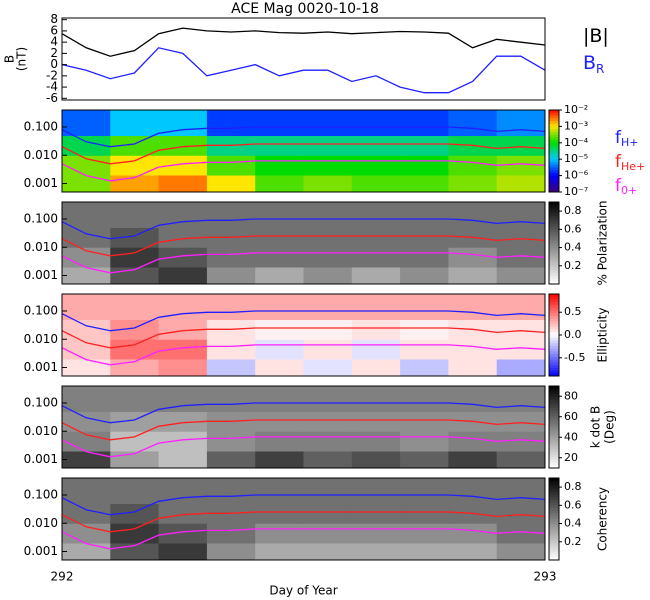  What do you see at coordinates (573, 541) in the screenshot?
I see `colorbar-tick-label: 0.2` at bounding box center [573, 541].